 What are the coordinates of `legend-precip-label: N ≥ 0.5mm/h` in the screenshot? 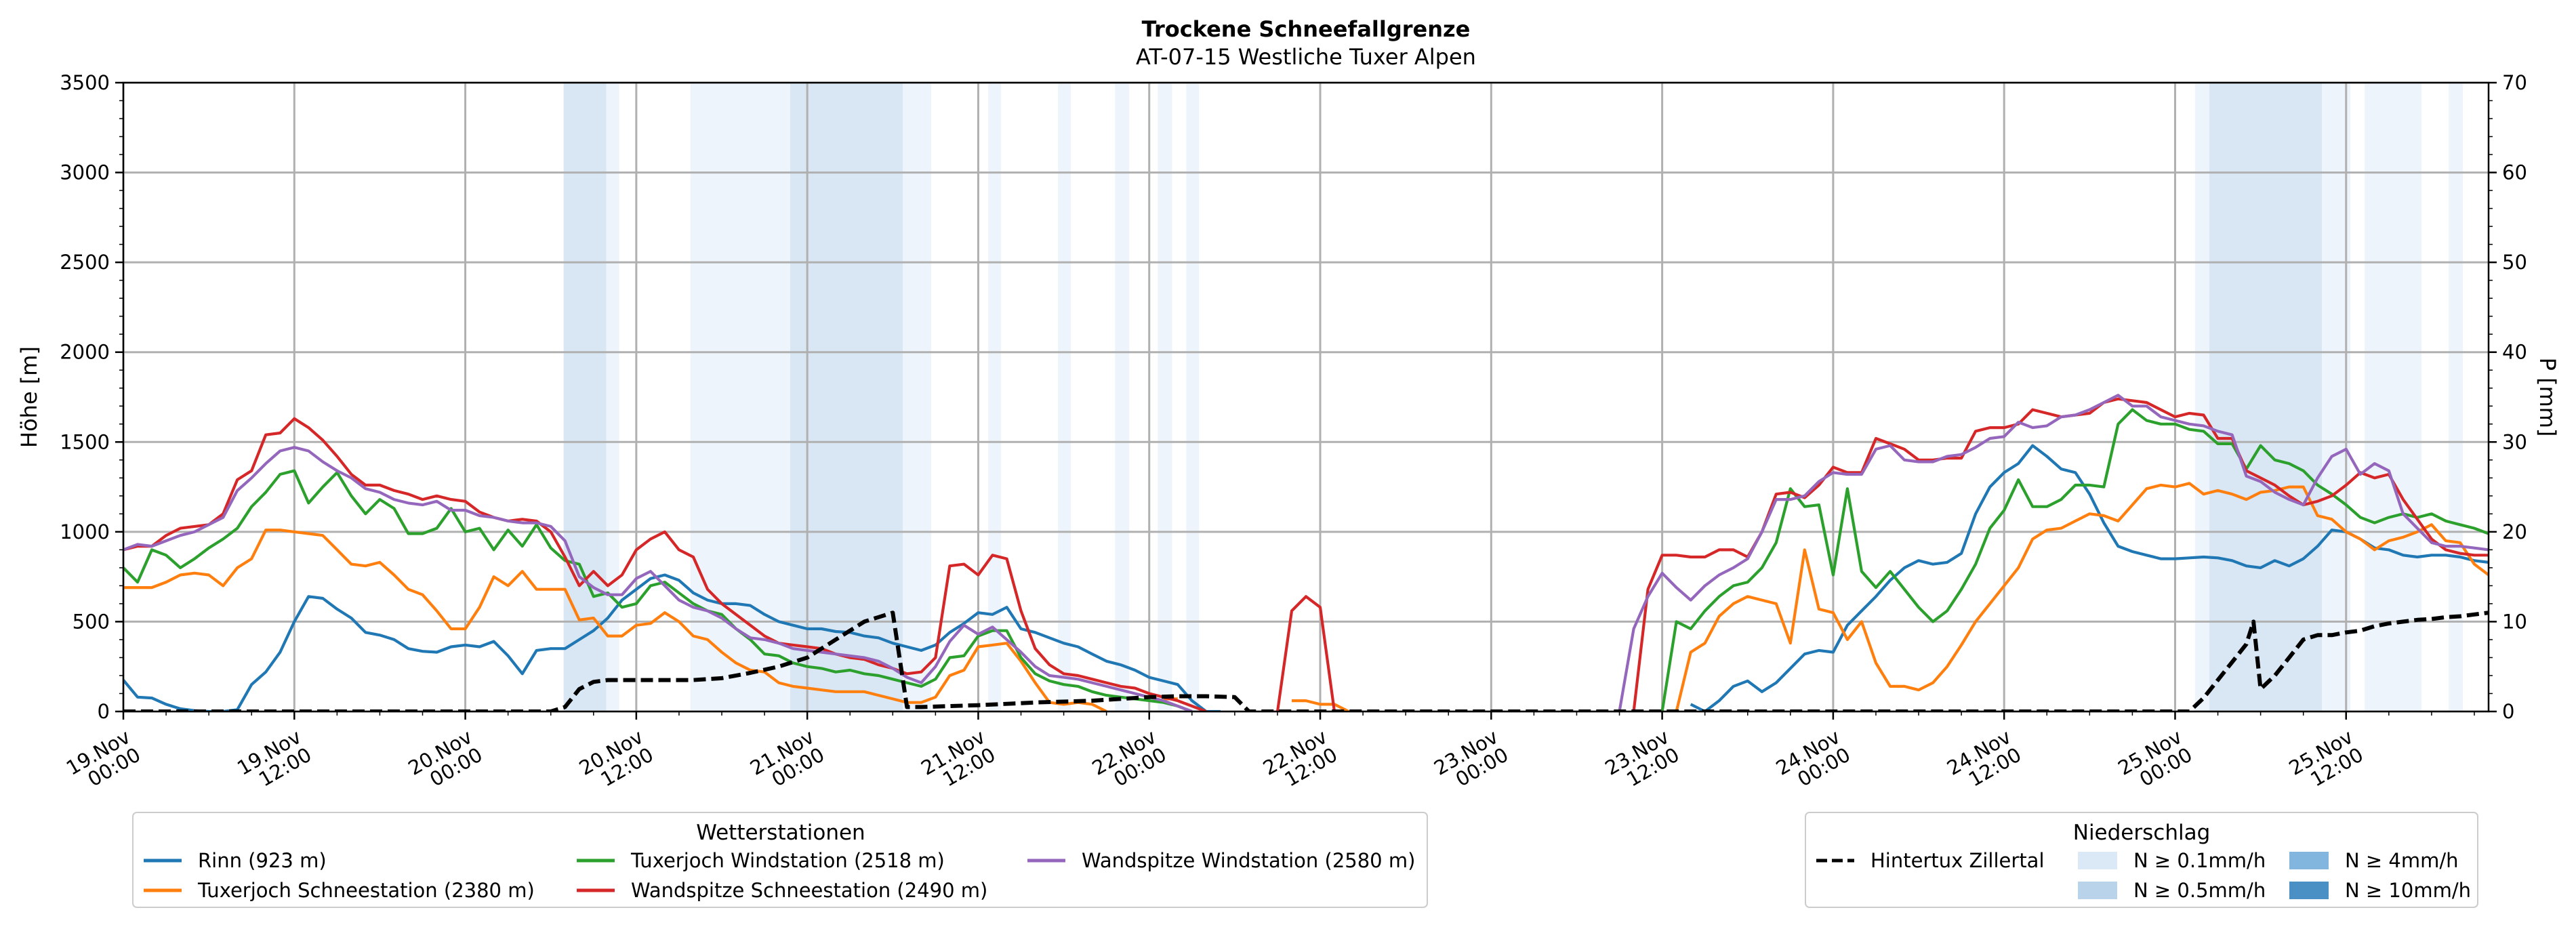 It's located at (2199, 890).